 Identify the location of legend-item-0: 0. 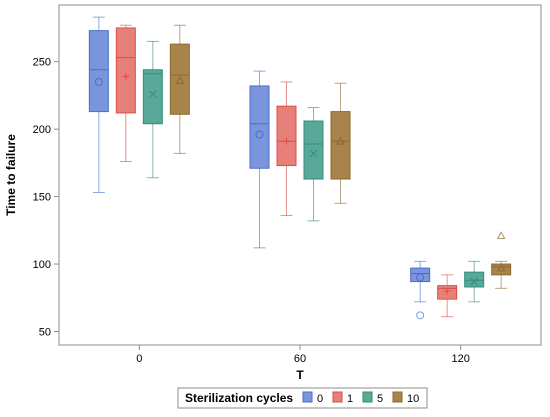
(312, 398).